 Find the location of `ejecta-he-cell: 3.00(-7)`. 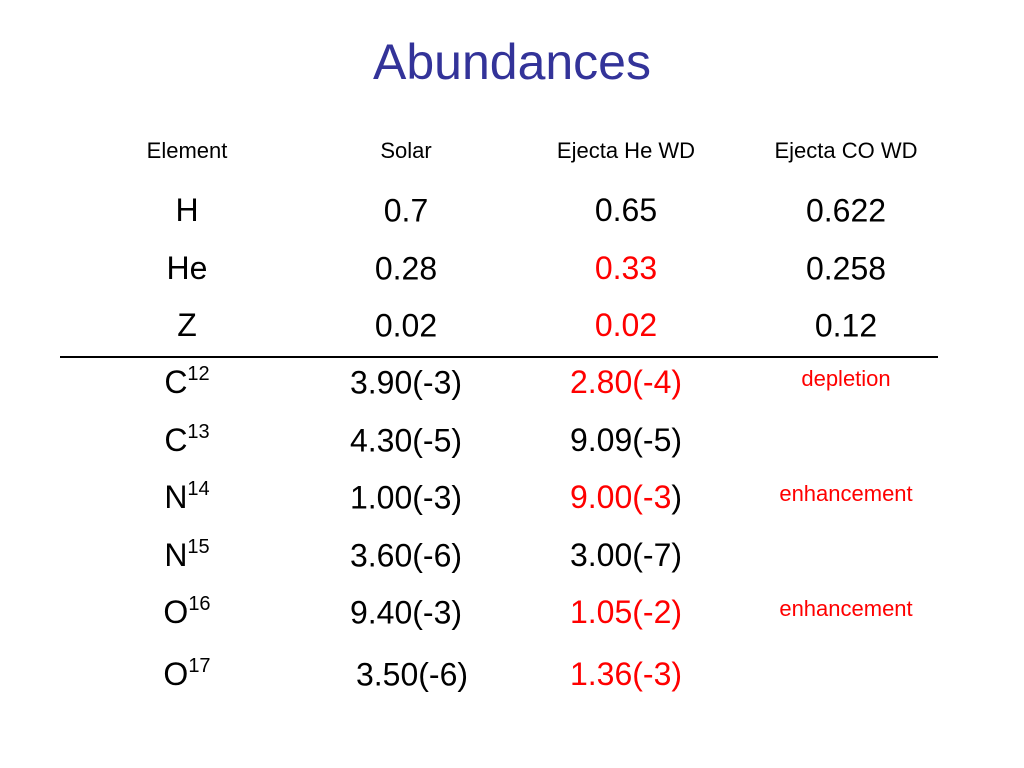

ejecta-he-cell: 3.00(-7) is located at coordinates (626, 555).